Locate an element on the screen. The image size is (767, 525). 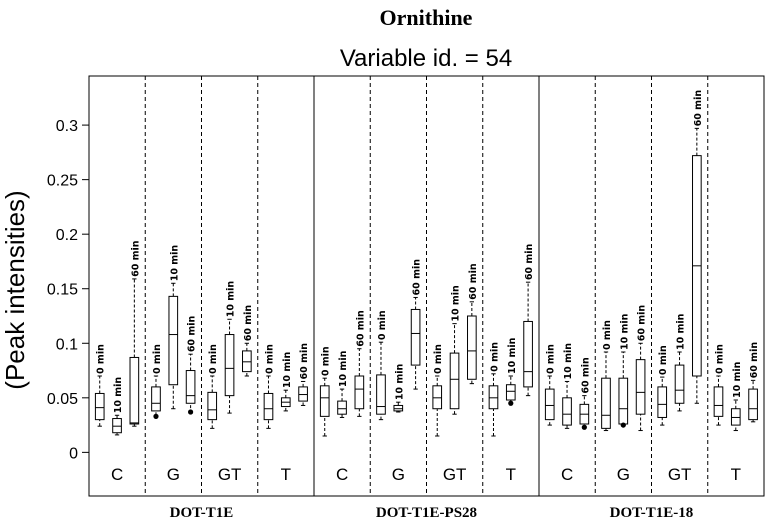
category-label: GT is located at coordinates (455, 474).